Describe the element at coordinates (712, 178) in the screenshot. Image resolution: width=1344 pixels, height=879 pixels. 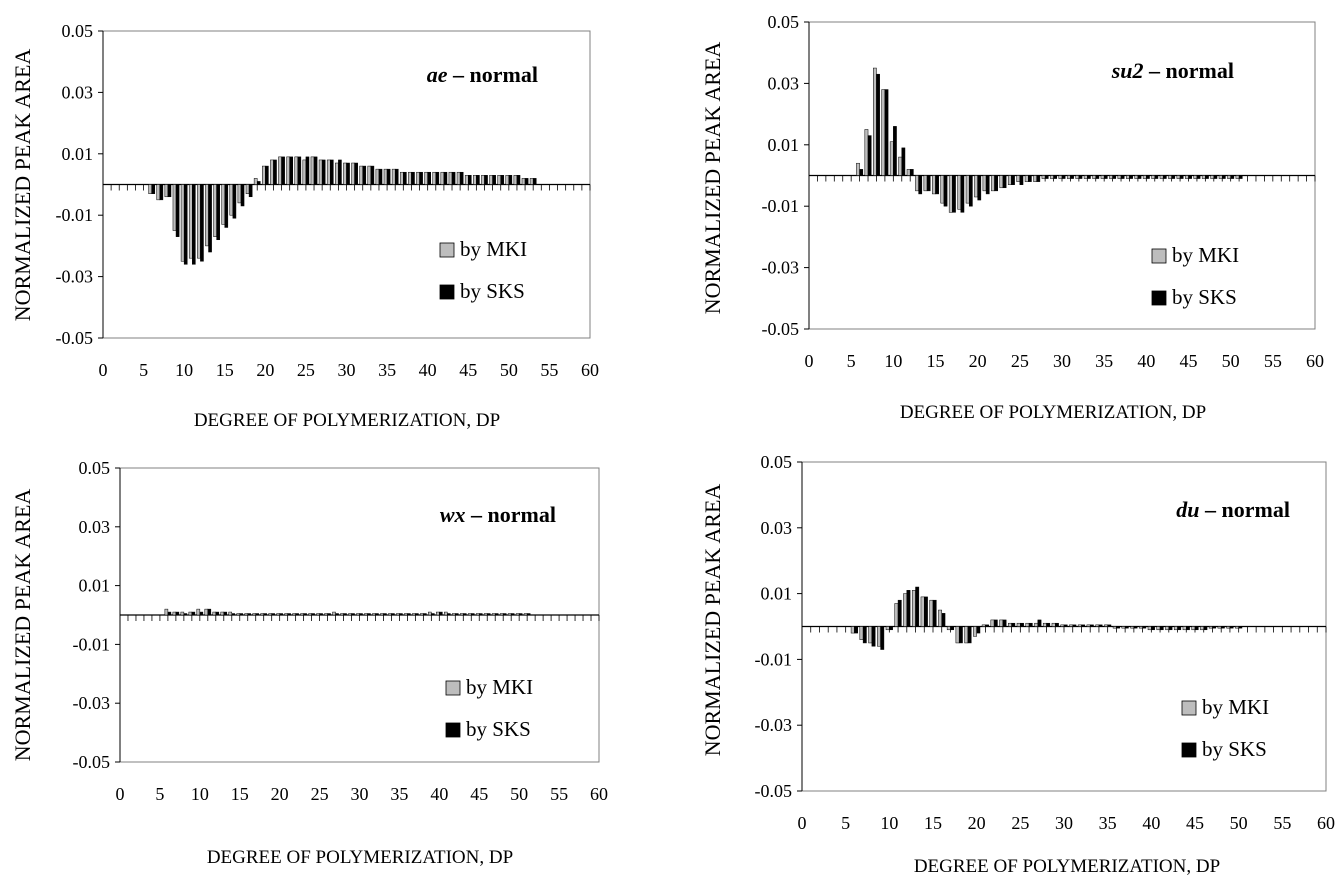
I see `y-axis-label: NORMALIZED PEAK AREA` at that location.